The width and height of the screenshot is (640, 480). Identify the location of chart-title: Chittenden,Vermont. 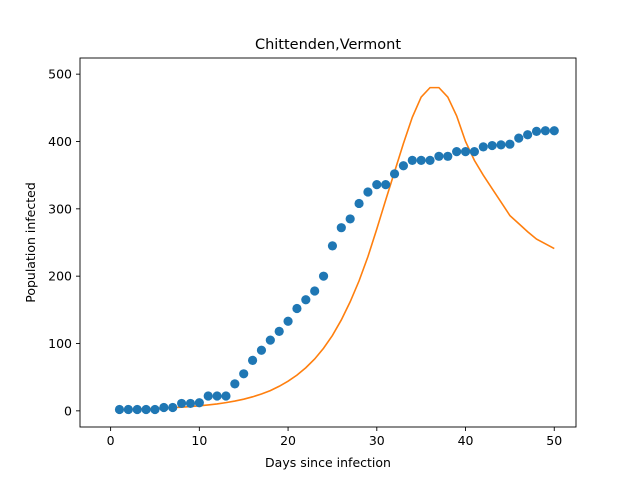
(328, 45).